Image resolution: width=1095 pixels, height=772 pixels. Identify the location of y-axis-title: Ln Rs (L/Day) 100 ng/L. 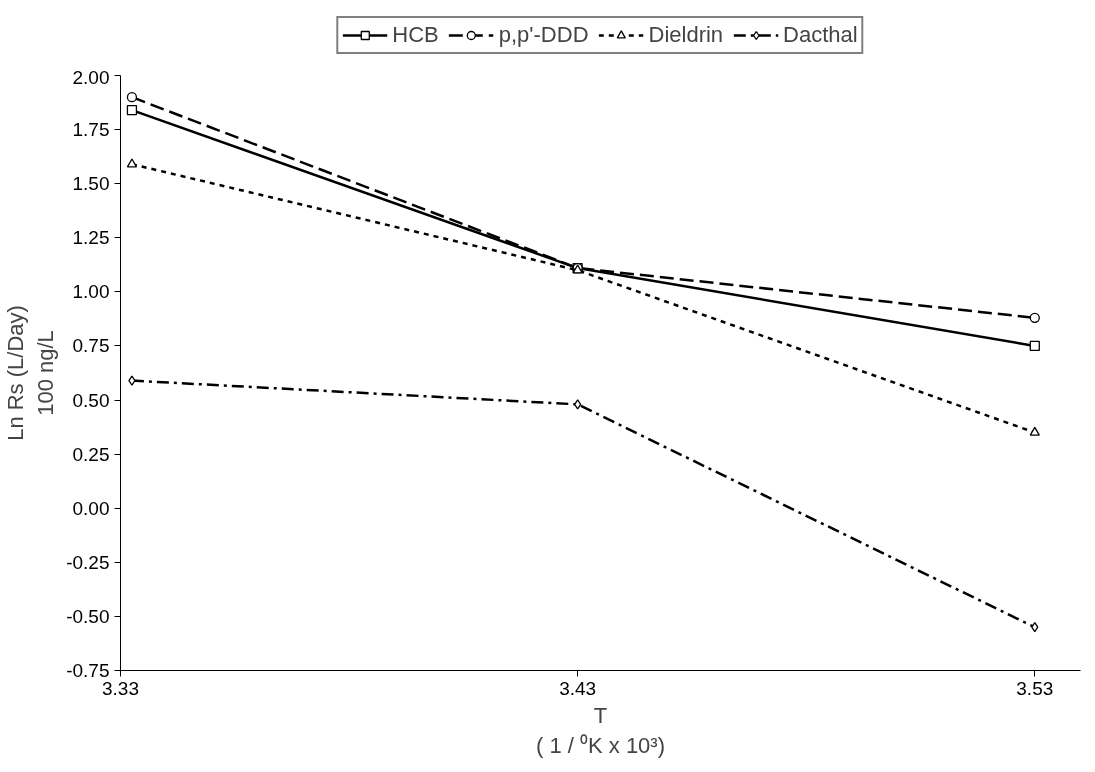
(31, 373).